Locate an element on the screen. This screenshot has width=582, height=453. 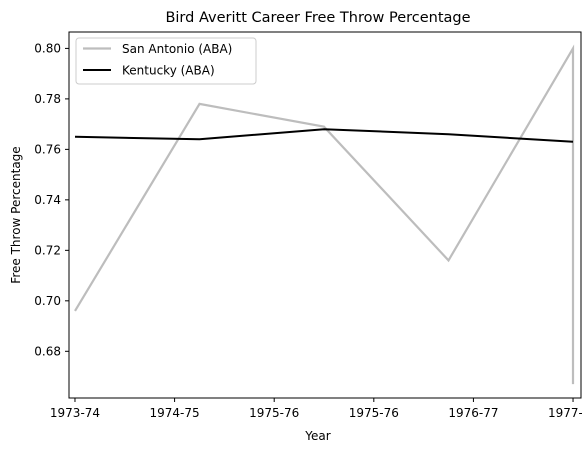
x-tick-label: 1976-77 is located at coordinates (473, 413).